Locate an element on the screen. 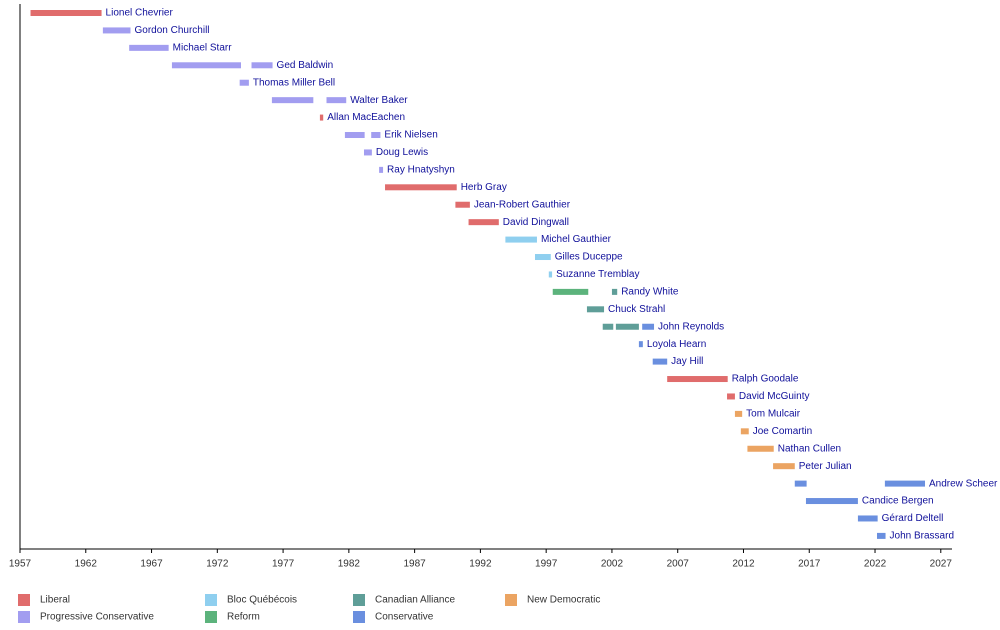  x-tick-label: 2007 is located at coordinates (678, 564).